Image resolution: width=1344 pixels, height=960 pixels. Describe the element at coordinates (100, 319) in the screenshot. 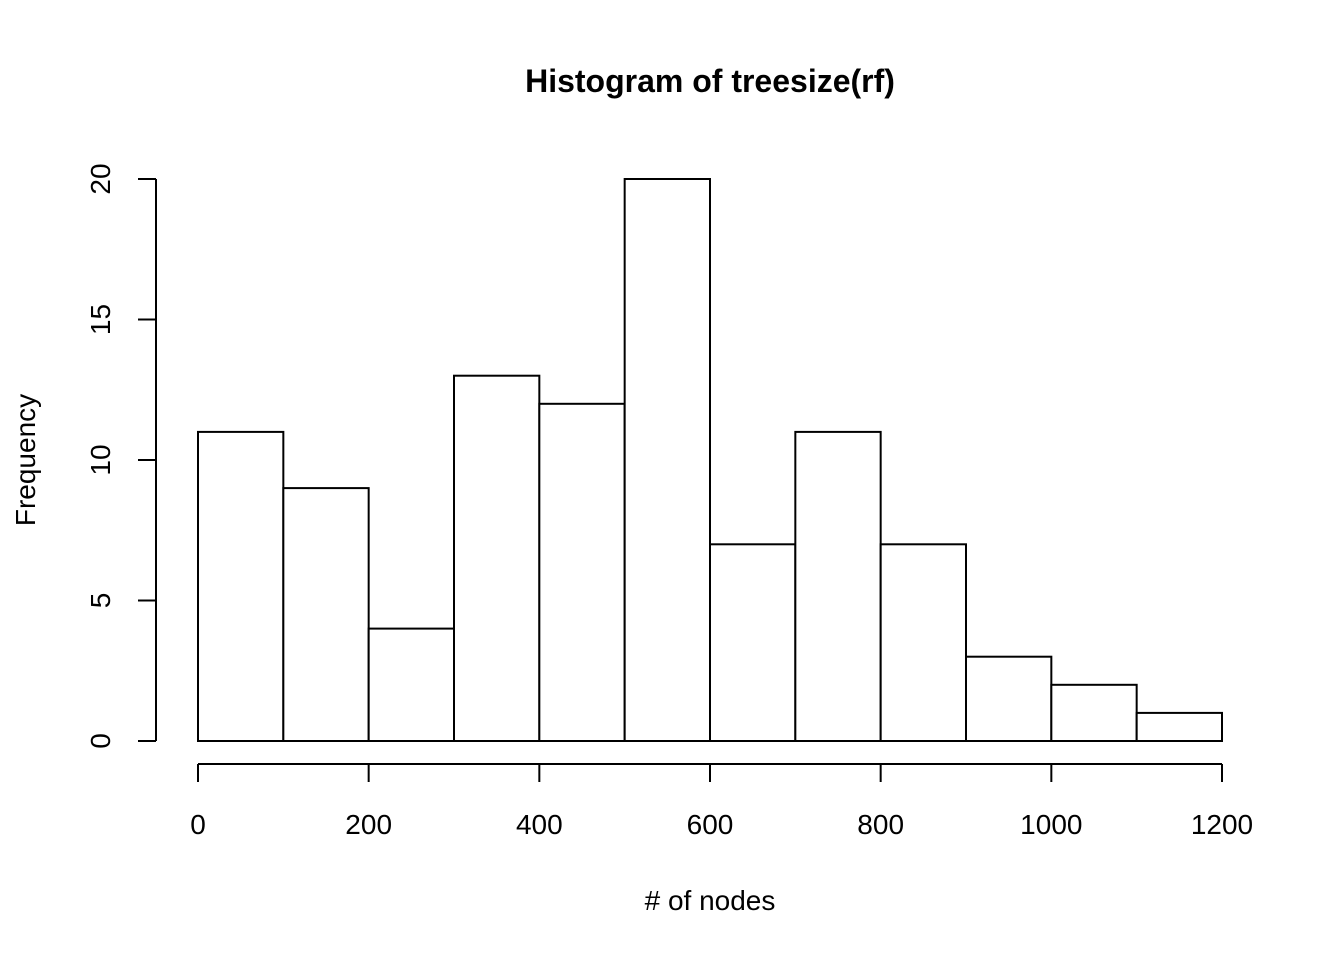

I see `y-tick-label: 15` at that location.